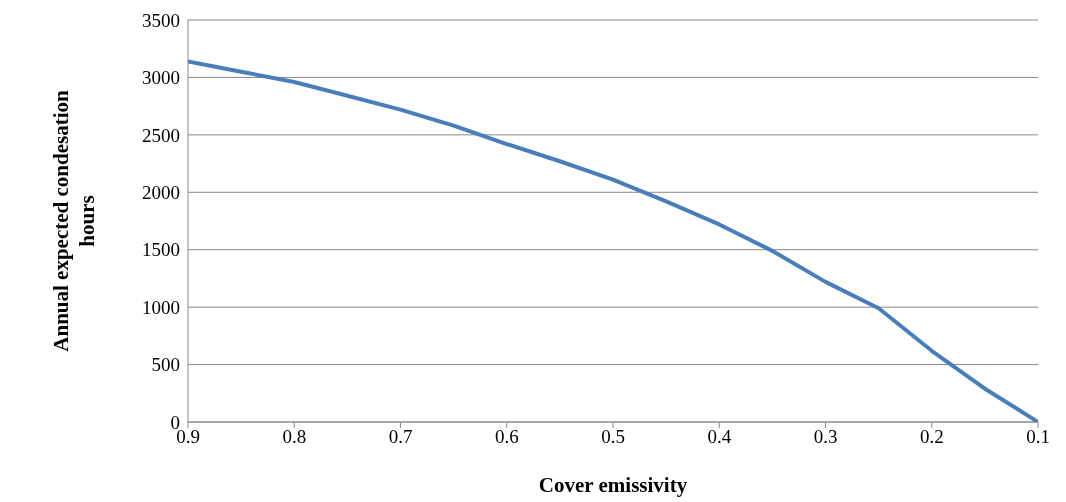 This screenshot has width=1066, height=502. I want to click on y-tick-label: 2500, so click(161, 135).